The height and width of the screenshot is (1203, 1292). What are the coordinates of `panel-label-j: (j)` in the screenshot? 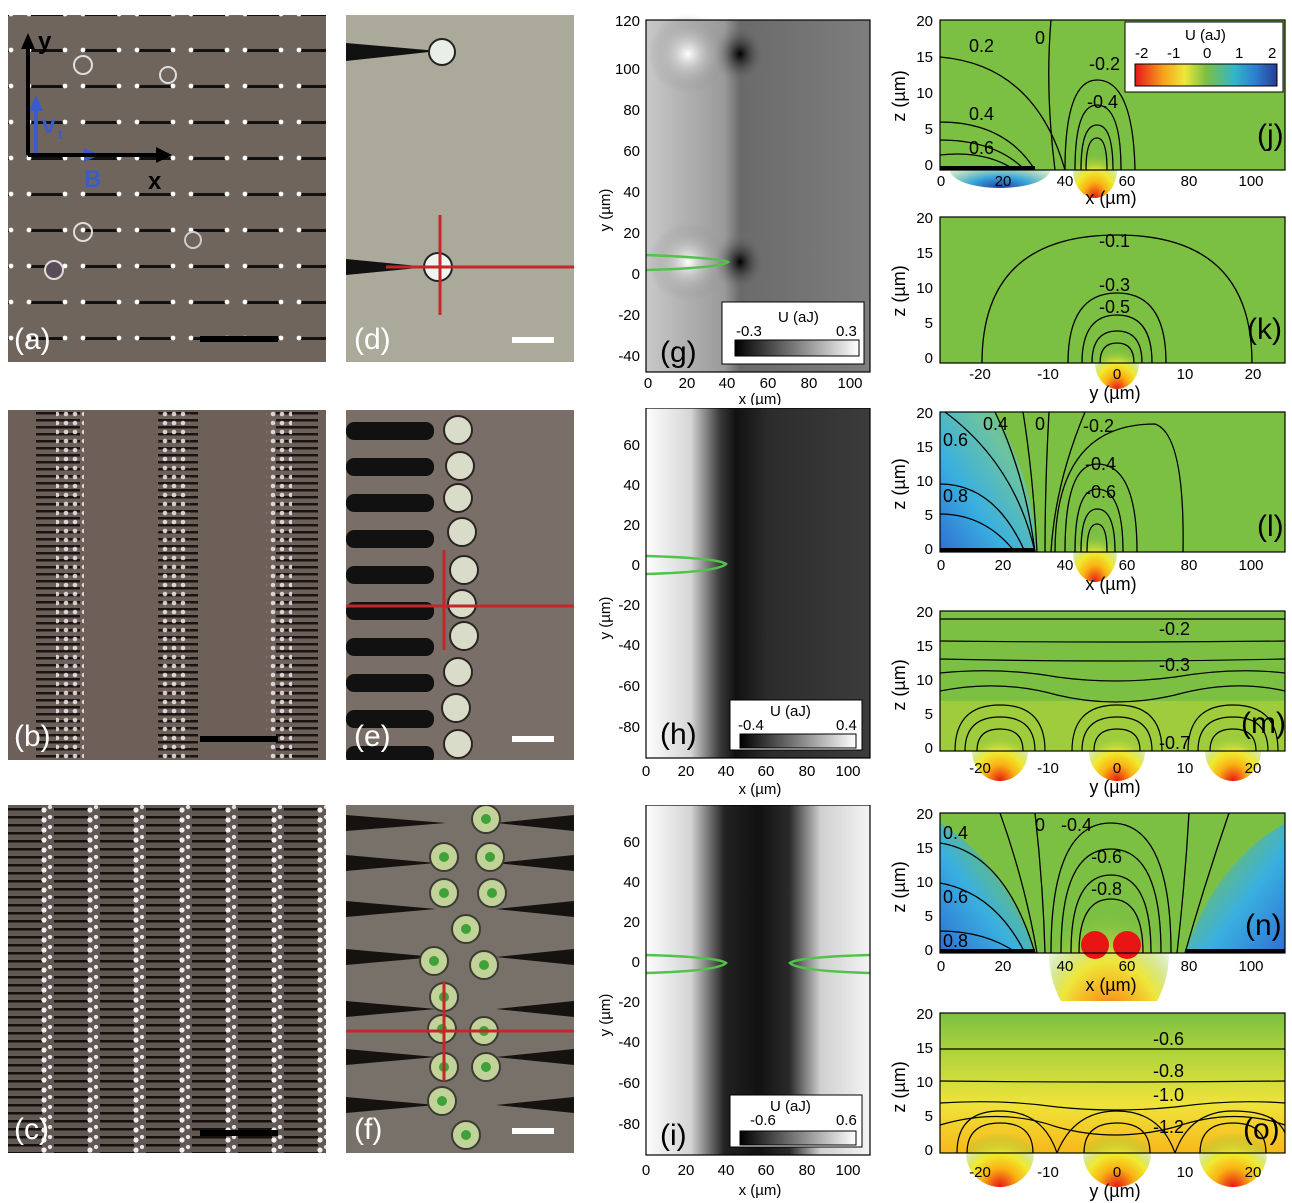 It's located at (1270, 135).